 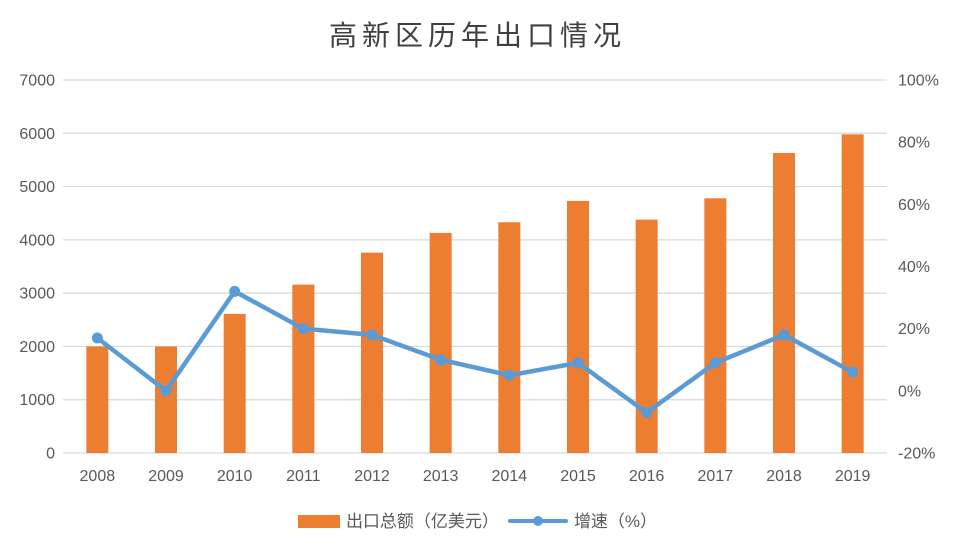 What do you see at coordinates (372, 335) in the screenshot?
I see `growth-point-2012` at bounding box center [372, 335].